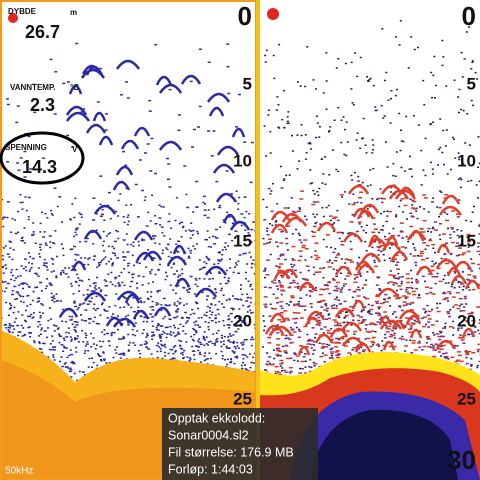 Image resolution: width=480 pixels, height=480 pixels. Describe the element at coordinates (26, 147) in the screenshot. I see `readout-label: SPENNING` at that location.